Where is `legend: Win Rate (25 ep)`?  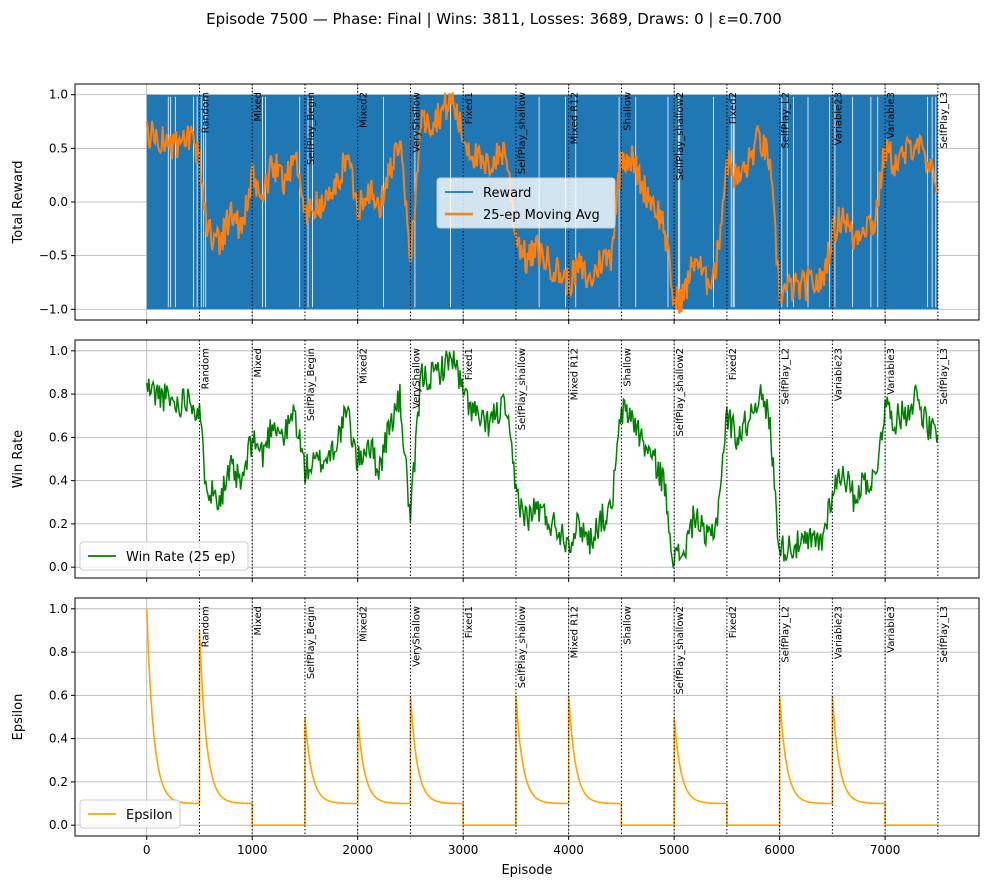 legend: Win Rate (25 ep) is located at coordinates (164, 556).